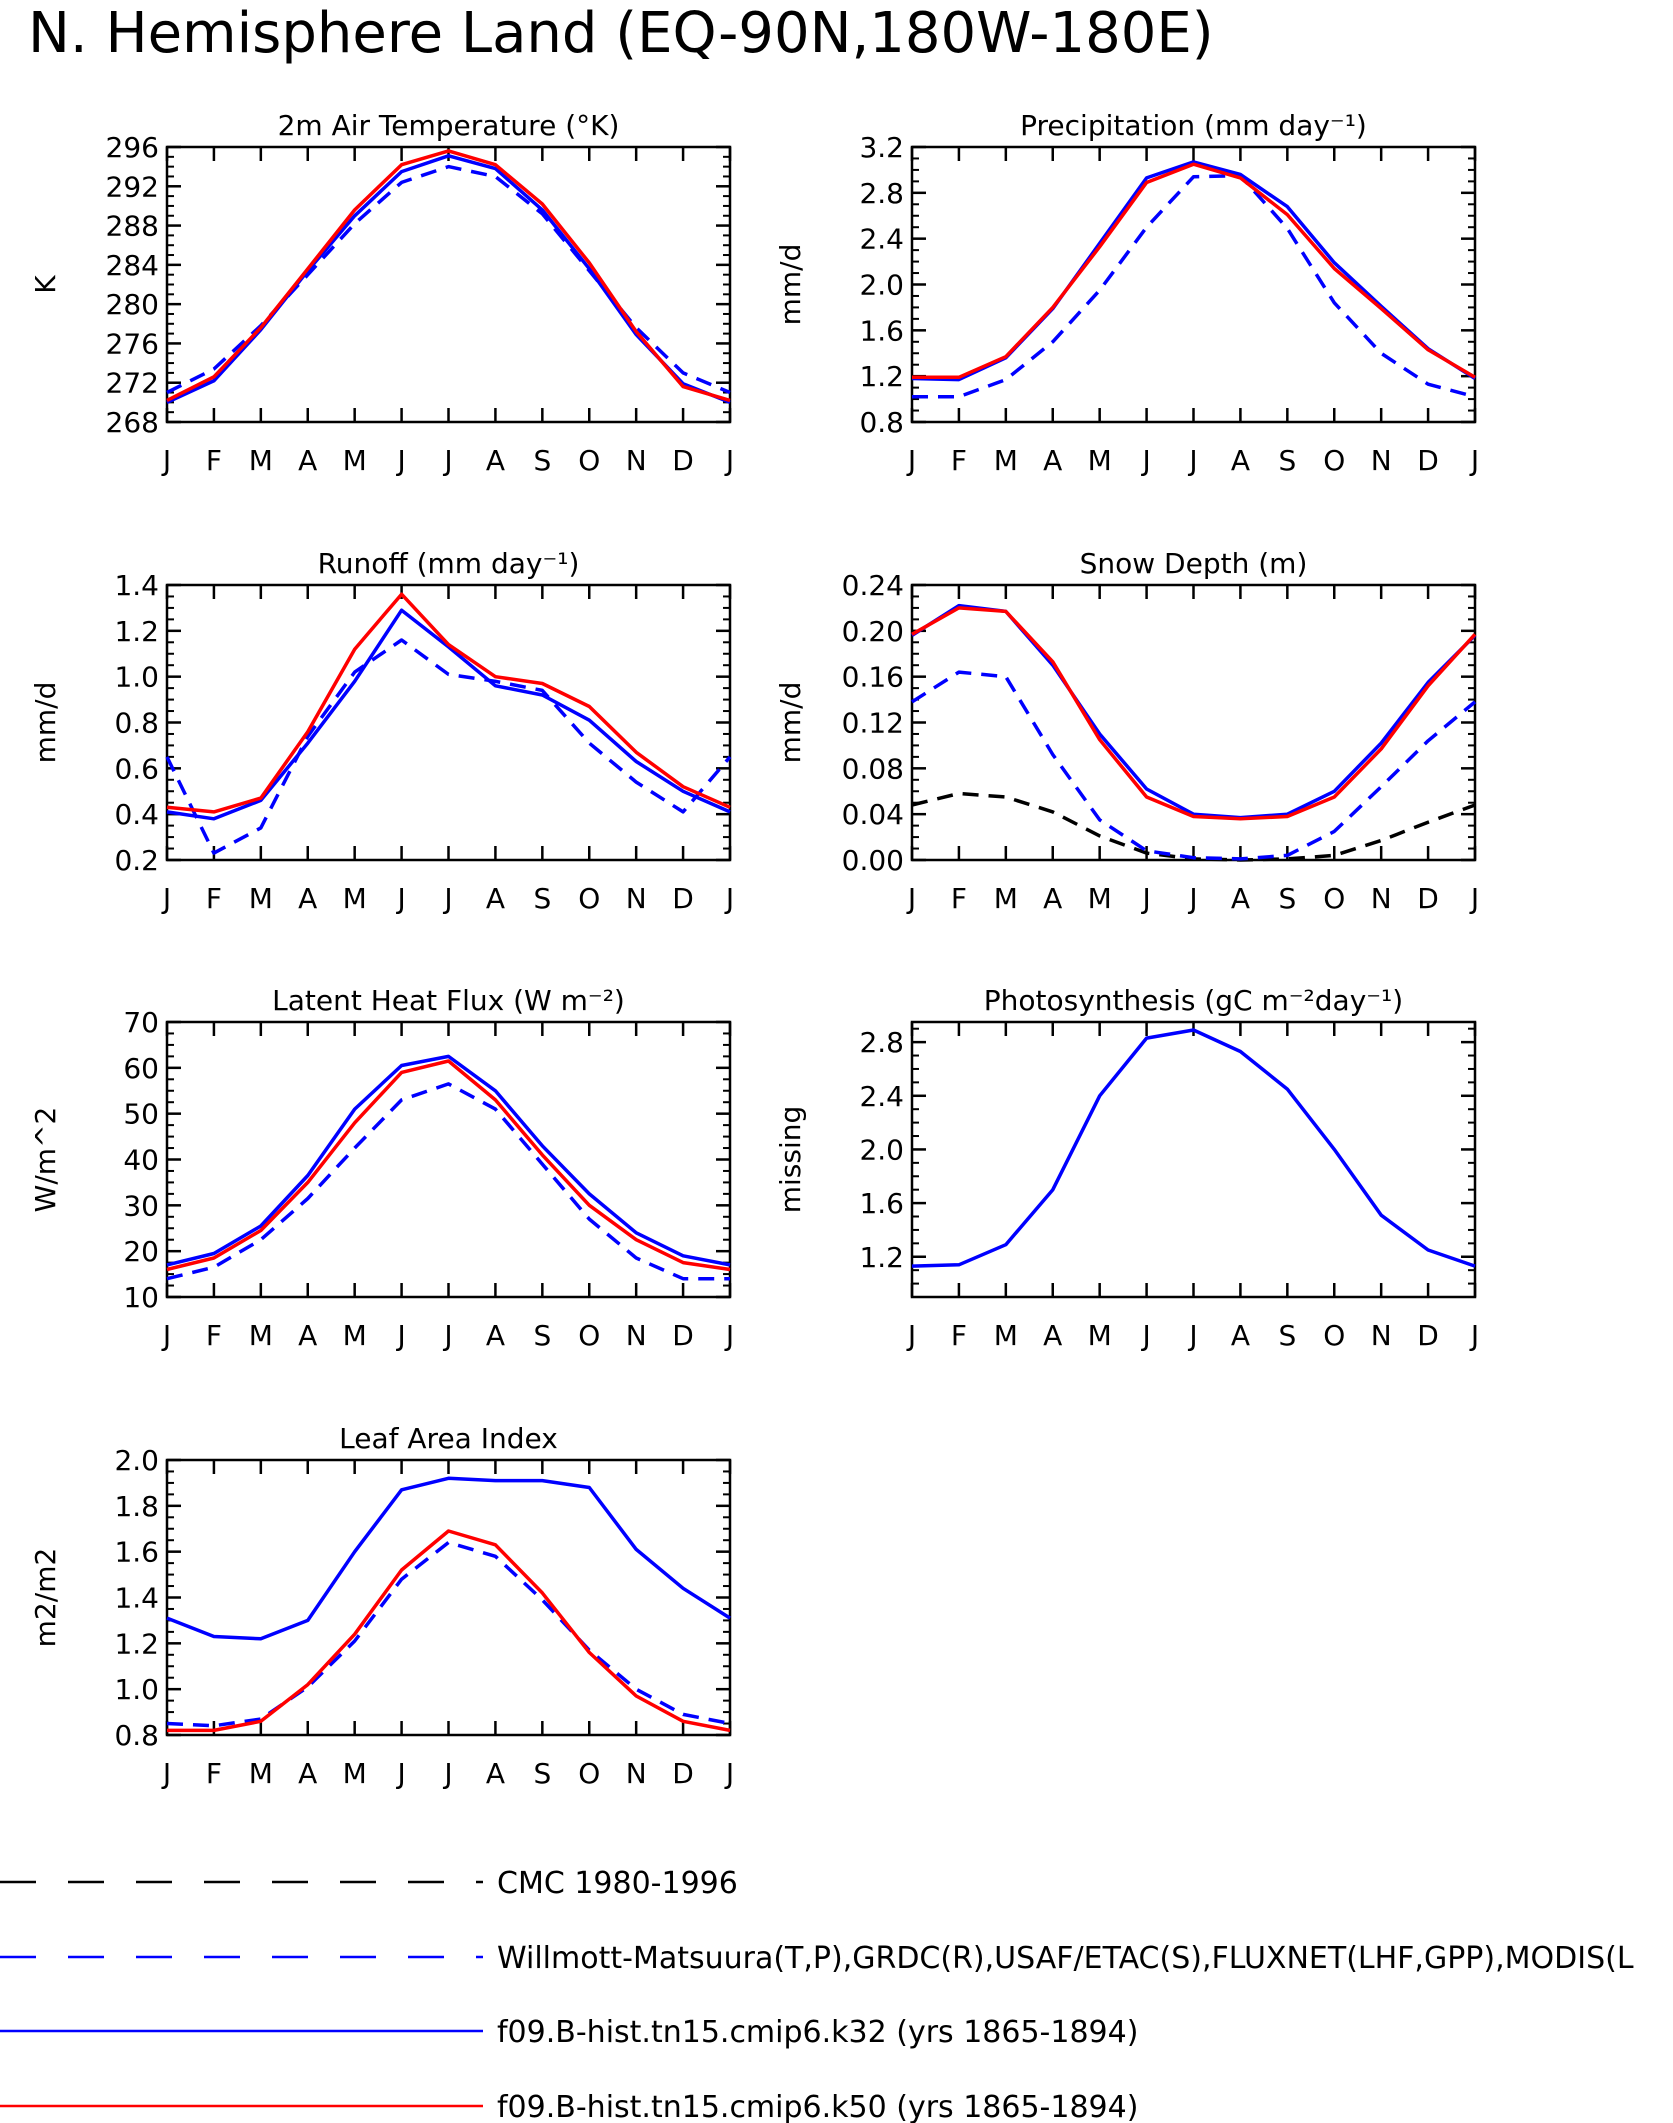 This screenshot has height=2123, width=1673. What do you see at coordinates (132, 383) in the screenshot?
I see `y-tick-label: 272` at bounding box center [132, 383].